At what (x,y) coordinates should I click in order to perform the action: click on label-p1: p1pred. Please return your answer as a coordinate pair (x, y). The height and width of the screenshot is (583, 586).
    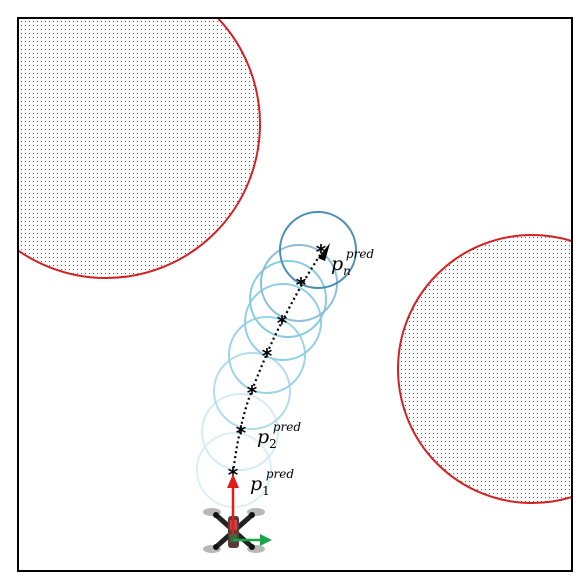
    Looking at the image, I should click on (272, 482).